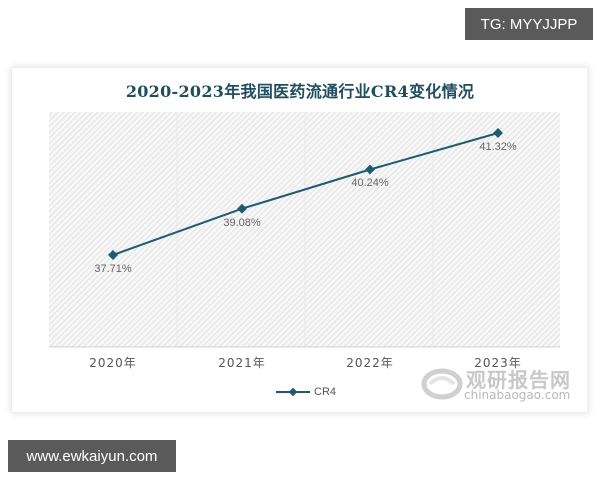  I want to click on chinabaogao-watermark: 观研报告网 chinabaogao.com, so click(504, 384).